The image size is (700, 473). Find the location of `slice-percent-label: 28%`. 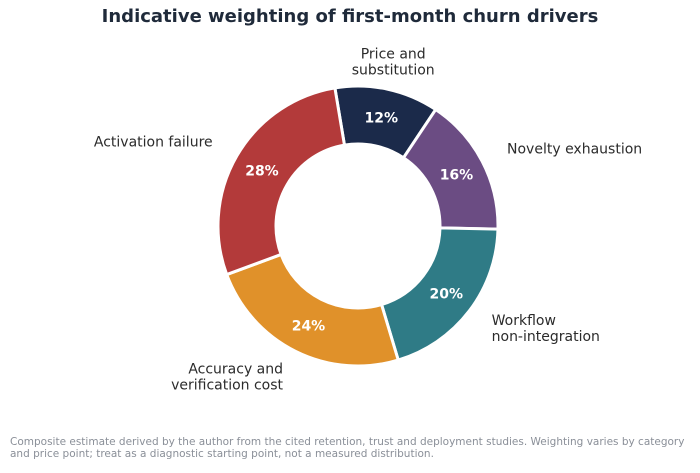

slice-percent-label: 28% is located at coordinates (262, 171).